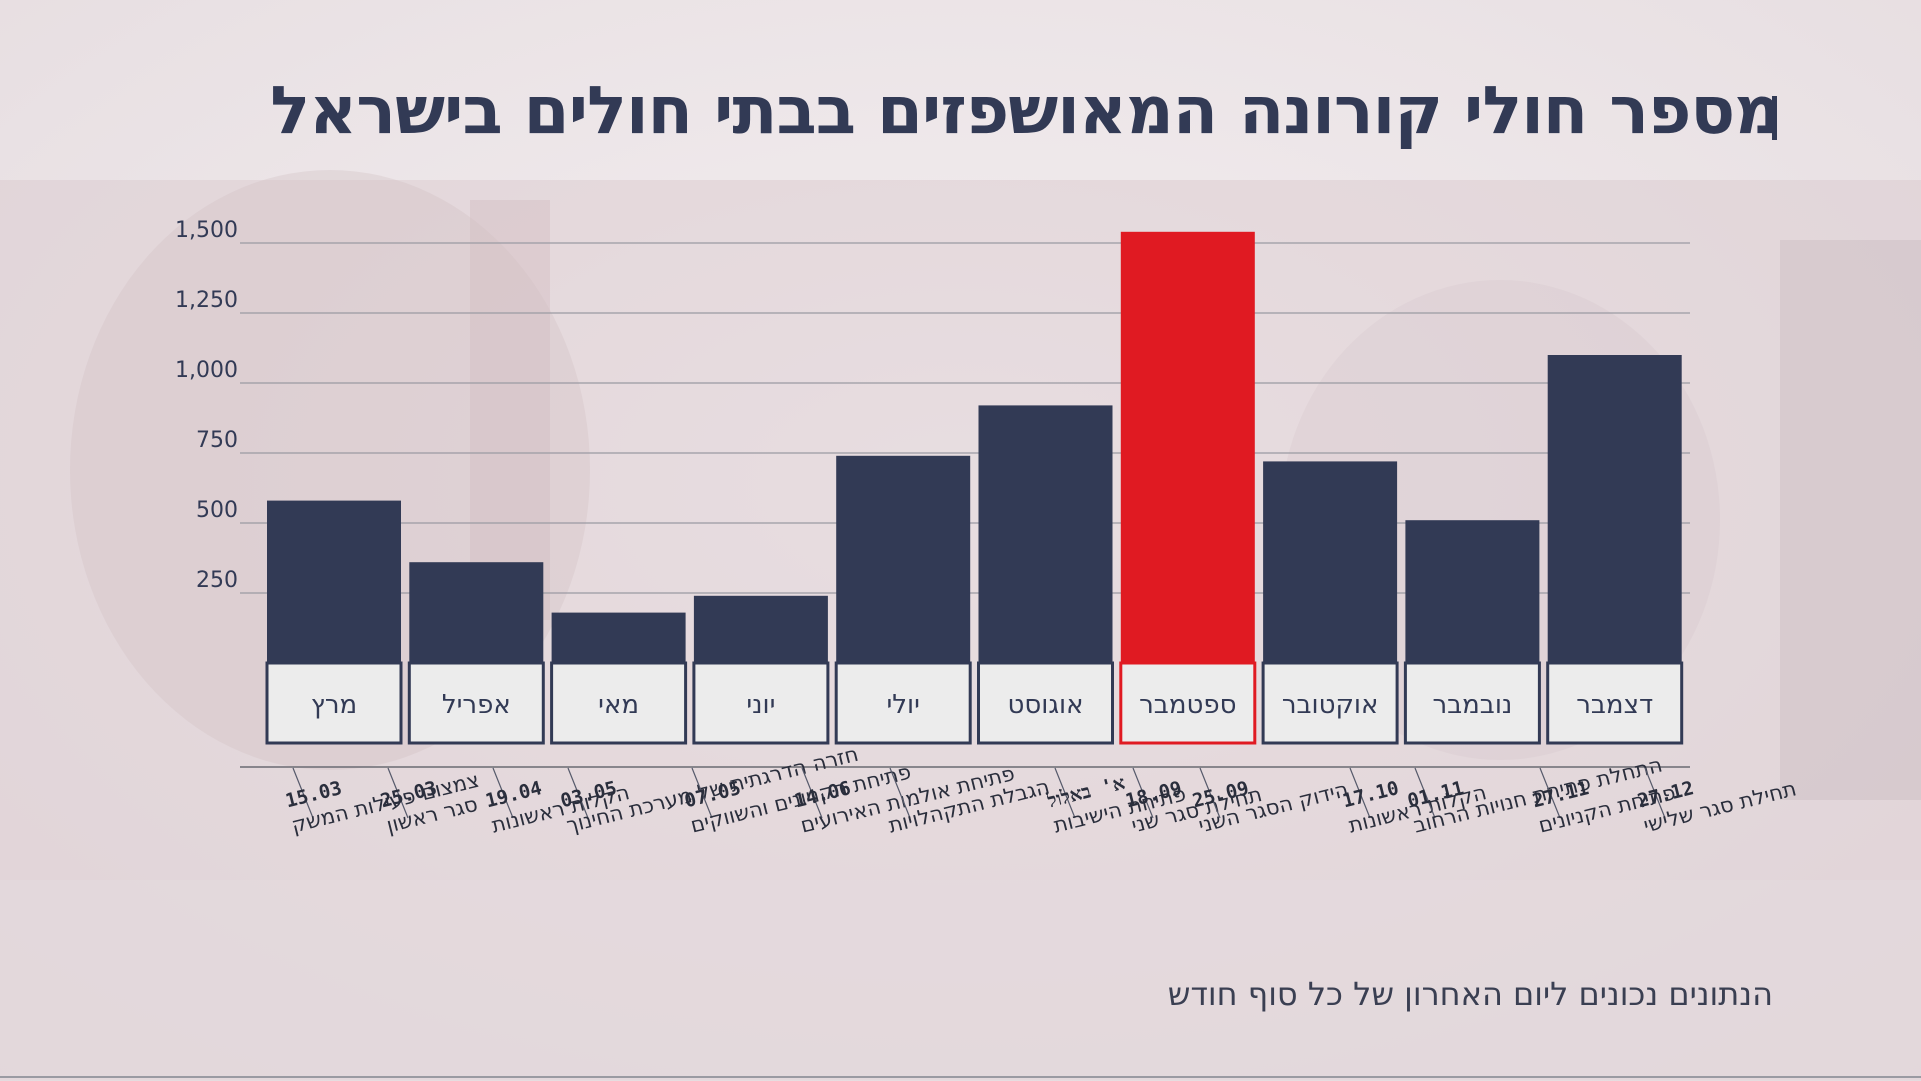 The image size is (1921, 1081). I want to click on category-label: יולי, so click(903, 705).